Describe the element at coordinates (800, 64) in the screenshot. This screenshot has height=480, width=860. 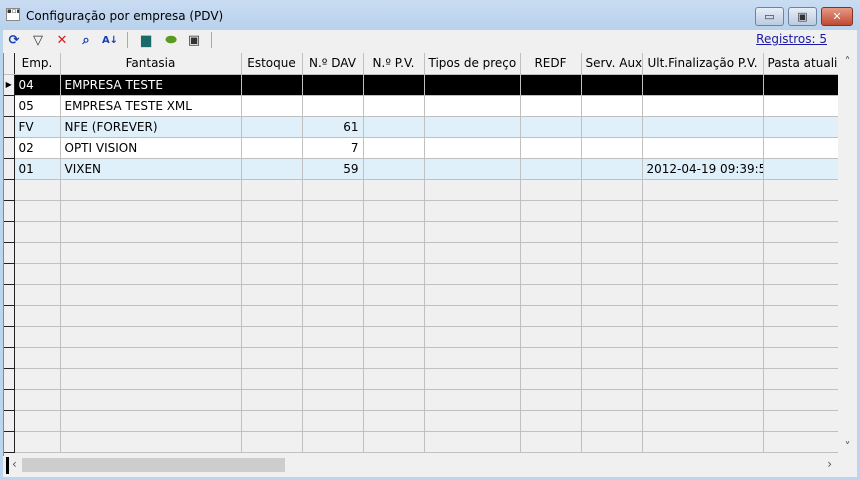
I see `column-header: Pasta atualiz` at that location.